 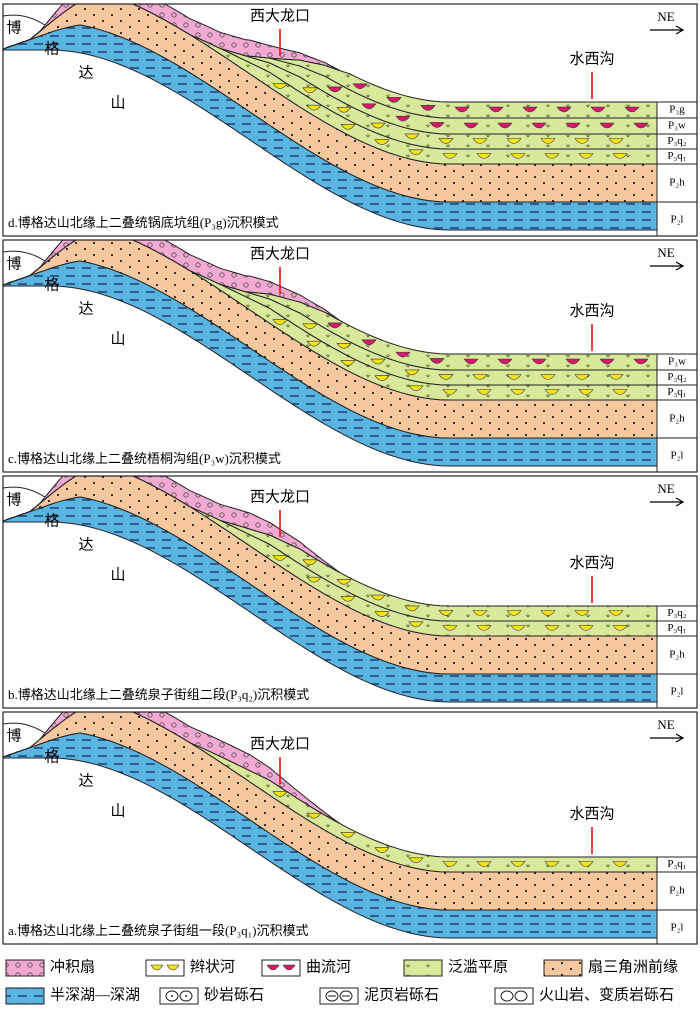 What do you see at coordinates (85, 72) in the screenshot?
I see `place-name: 达` at bounding box center [85, 72].